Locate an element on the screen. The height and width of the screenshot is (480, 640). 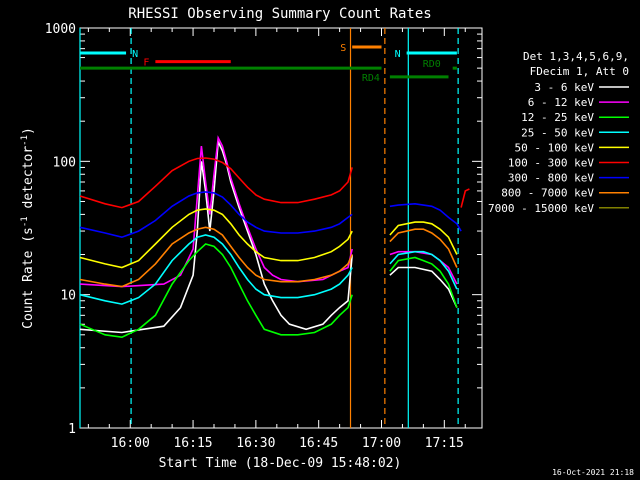
flag-label-0: N is located at coordinates (135, 54).